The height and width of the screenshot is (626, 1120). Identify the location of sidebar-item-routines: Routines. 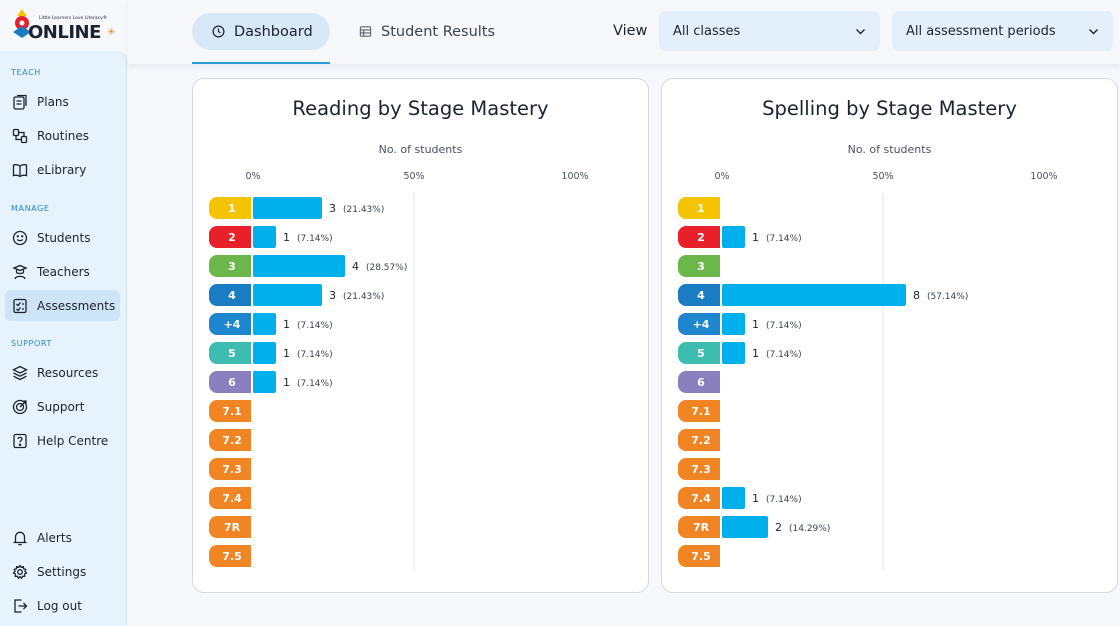
(62, 135).